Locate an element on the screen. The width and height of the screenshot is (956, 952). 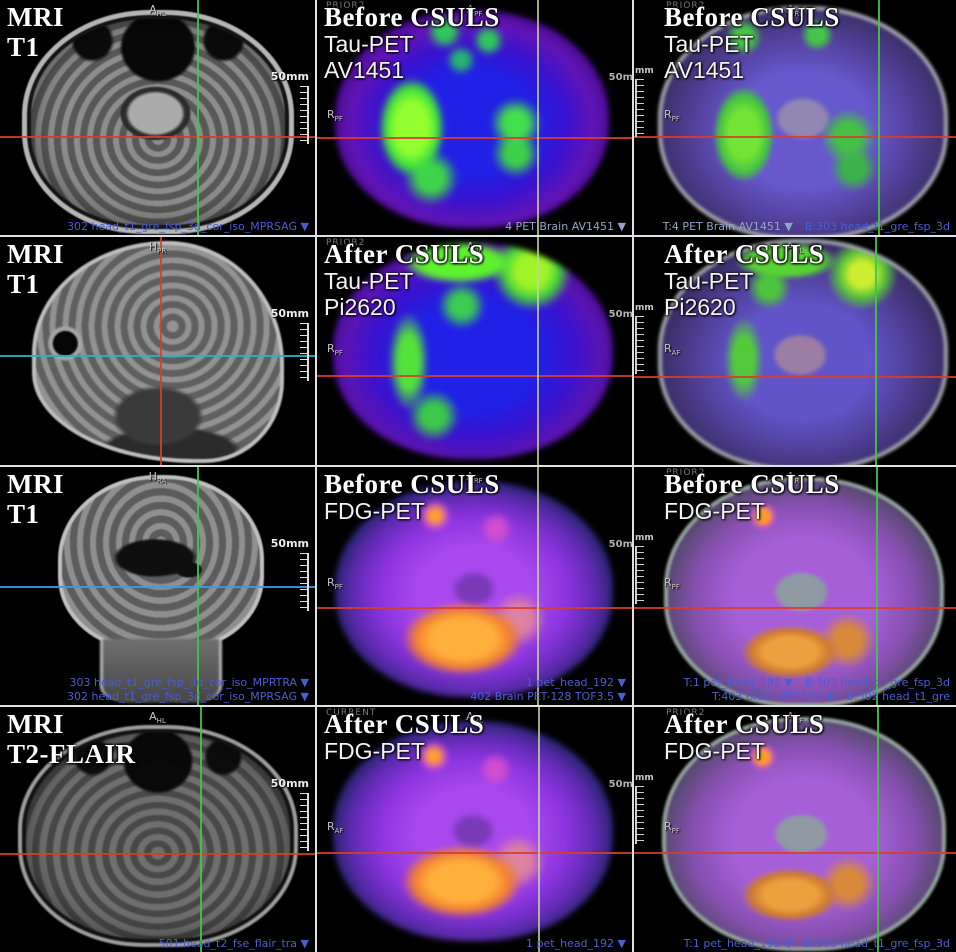
series-selector: 501 head_t2_fse_flair_tra ▼ is located at coordinates (233, 943).